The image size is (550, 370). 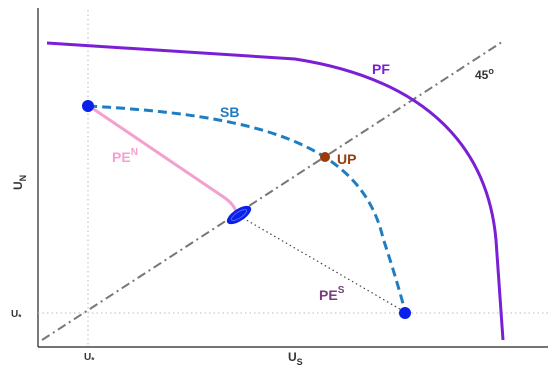 I want to click on y-axis-label: UN, so click(x=19, y=182).